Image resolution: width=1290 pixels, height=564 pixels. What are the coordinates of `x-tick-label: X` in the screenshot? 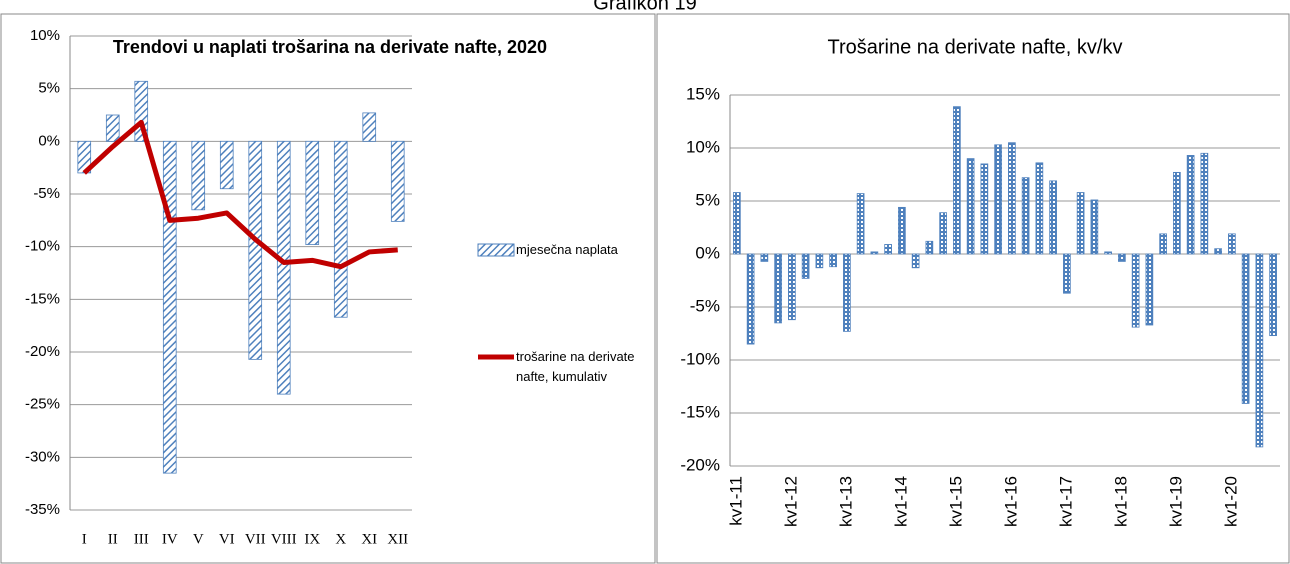 It's located at (340, 539).